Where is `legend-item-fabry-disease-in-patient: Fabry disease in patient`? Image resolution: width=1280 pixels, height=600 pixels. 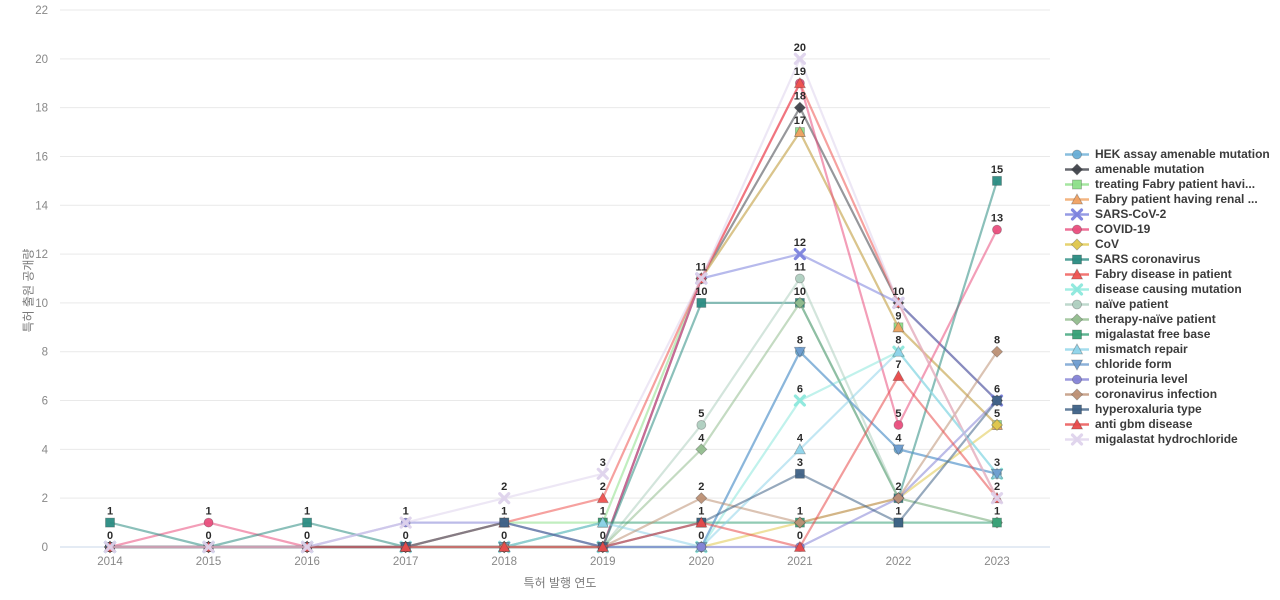 legend-item-fabry-disease-in-patient: Fabry disease in patient is located at coordinates (1167, 274).